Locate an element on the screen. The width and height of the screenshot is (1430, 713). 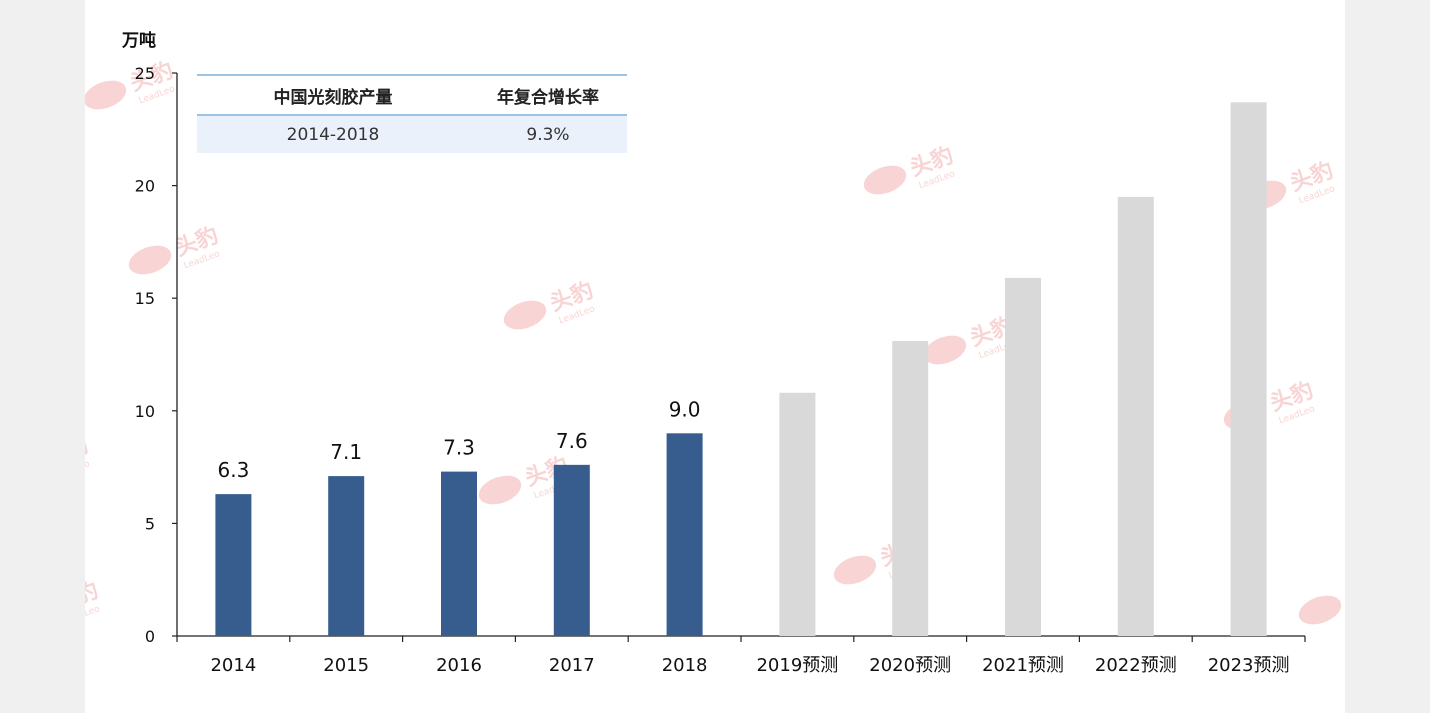
x-tick-label: 2018 is located at coordinates (685, 665).